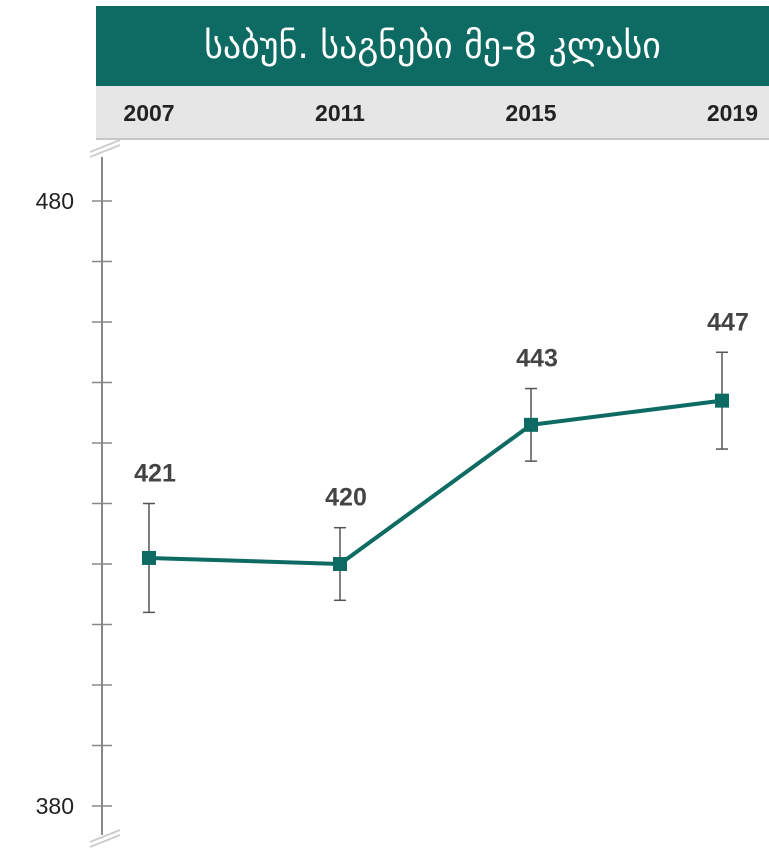 Image resolution: width=769 pixels, height=862 pixels. I want to click on data-point-2011, so click(340, 564).